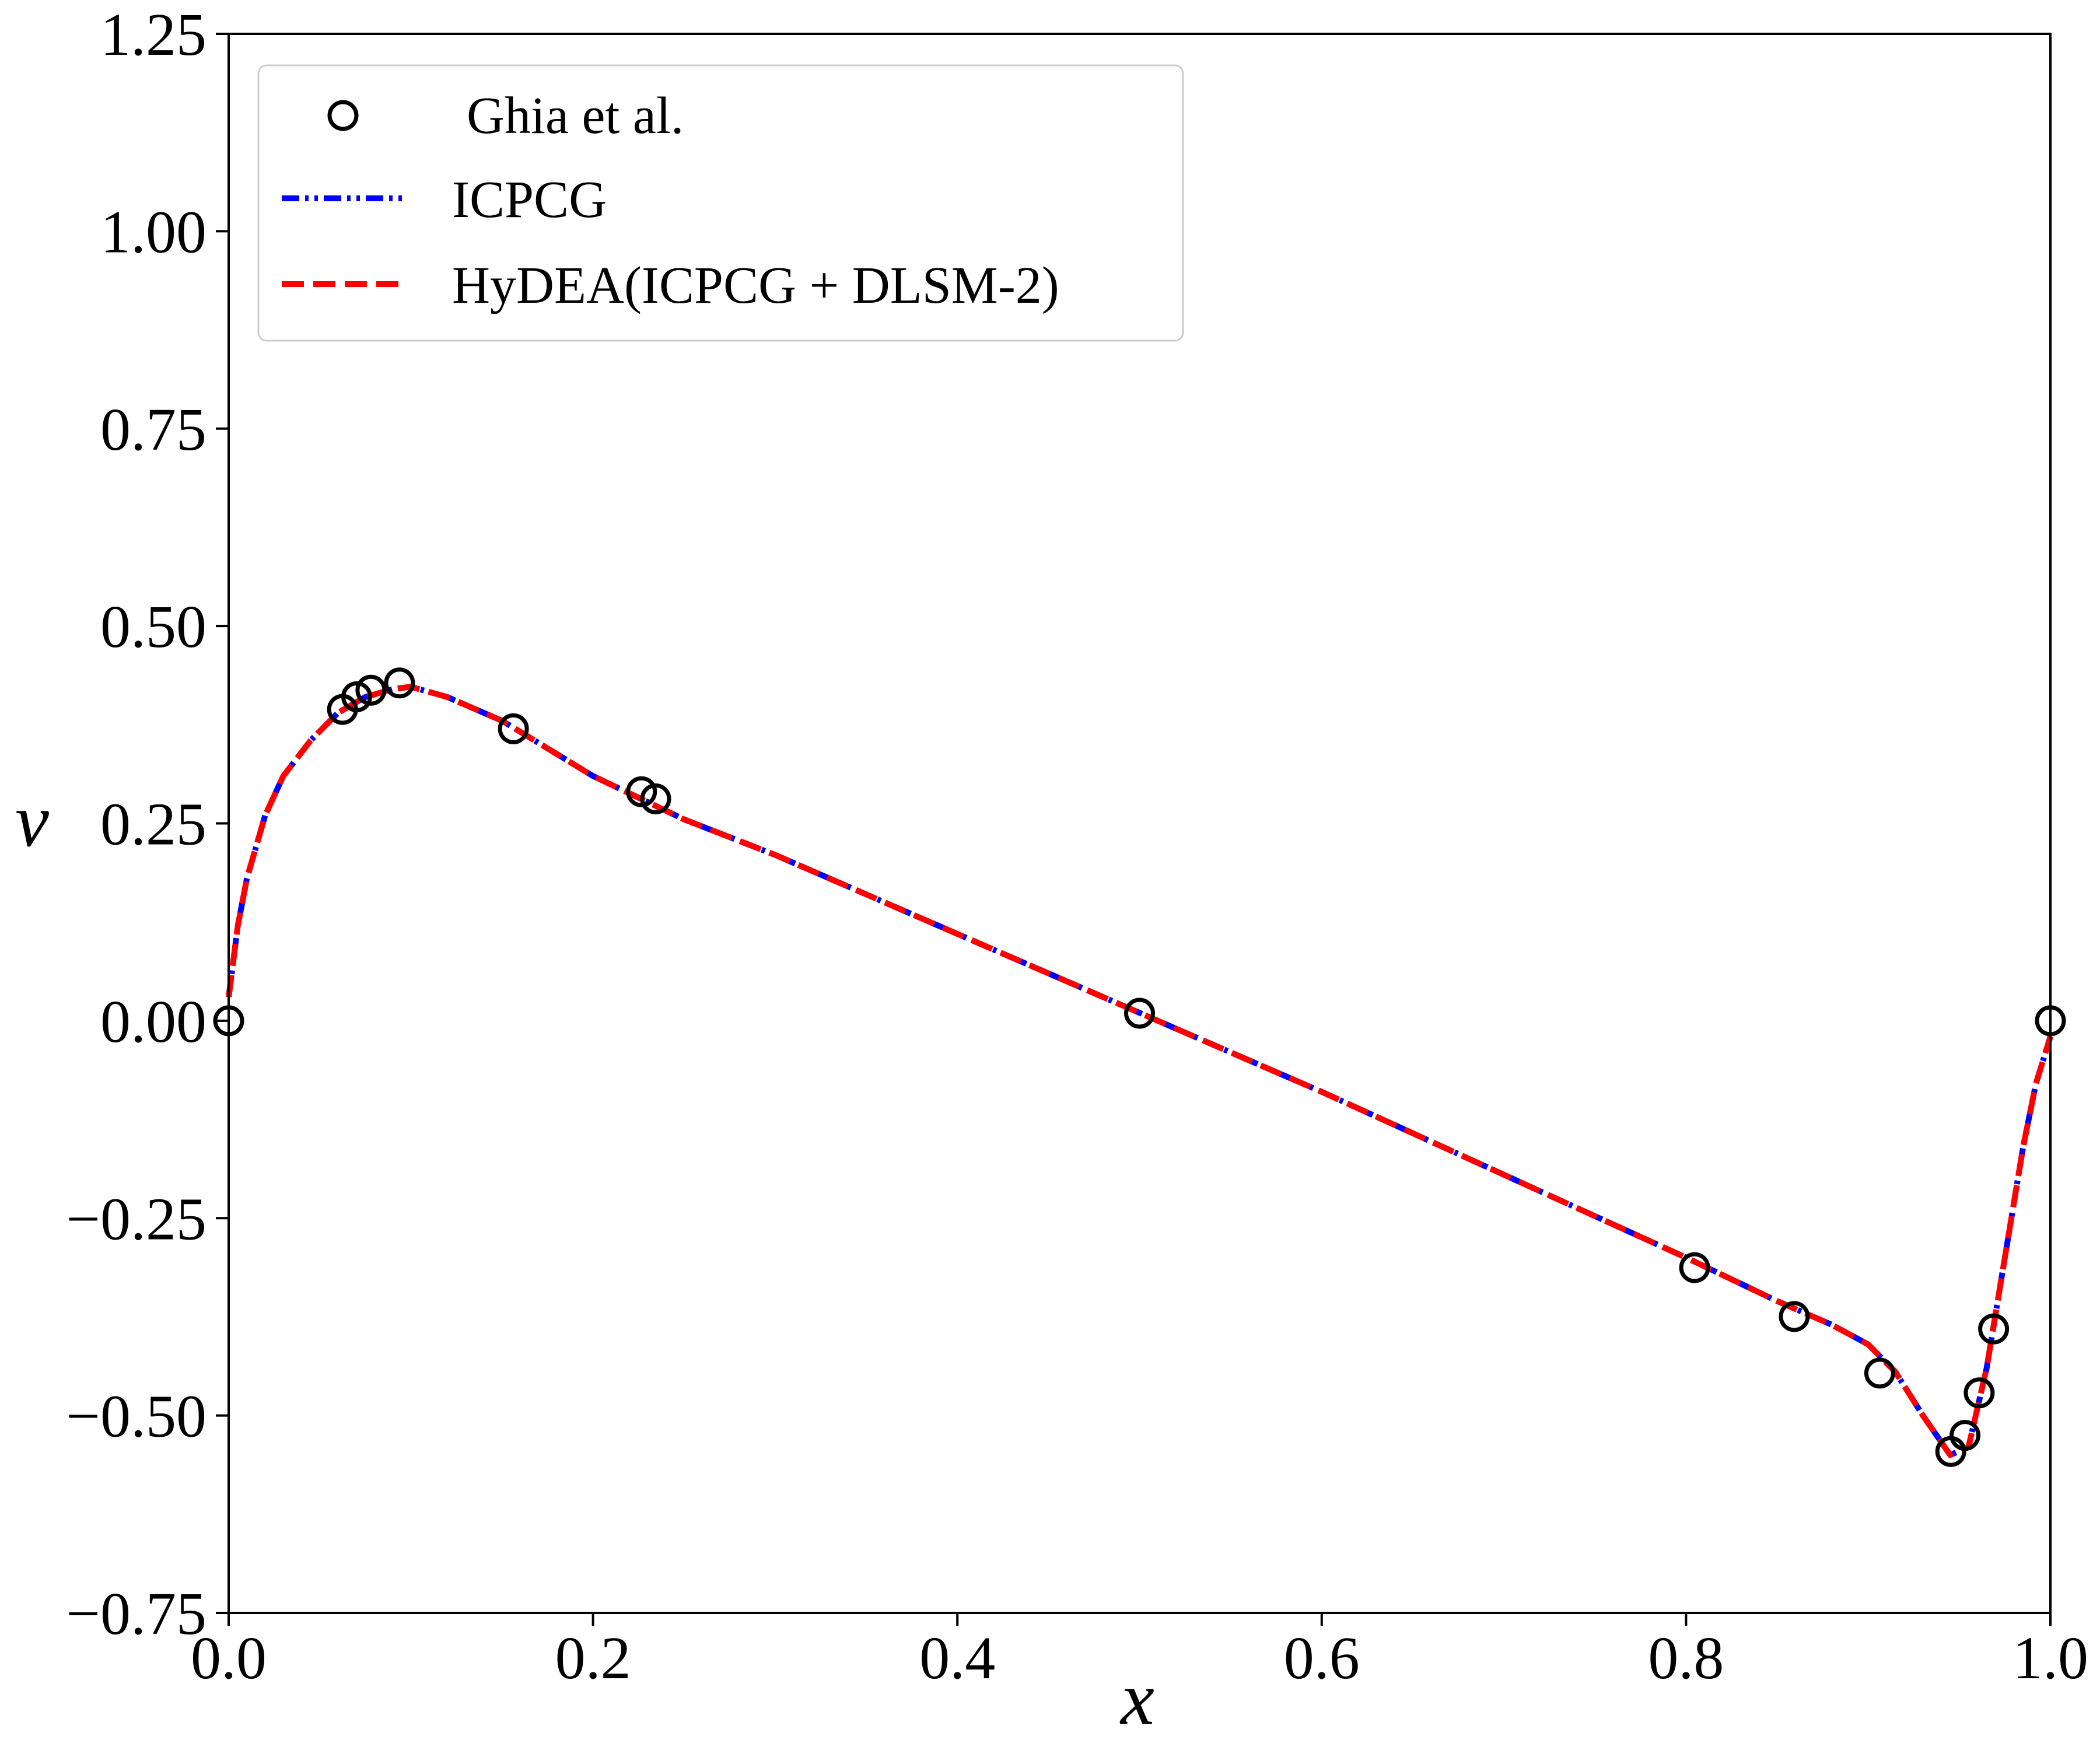 This screenshot has height=1750, width=2100. Describe the element at coordinates (32, 821) in the screenshot. I see `y-axis-title: v` at that location.